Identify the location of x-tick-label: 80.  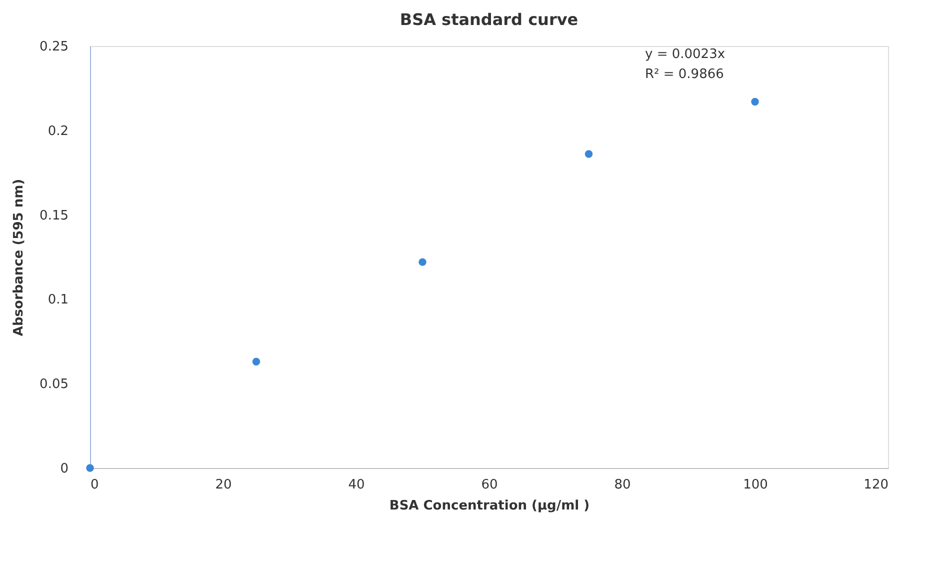
(622, 485).